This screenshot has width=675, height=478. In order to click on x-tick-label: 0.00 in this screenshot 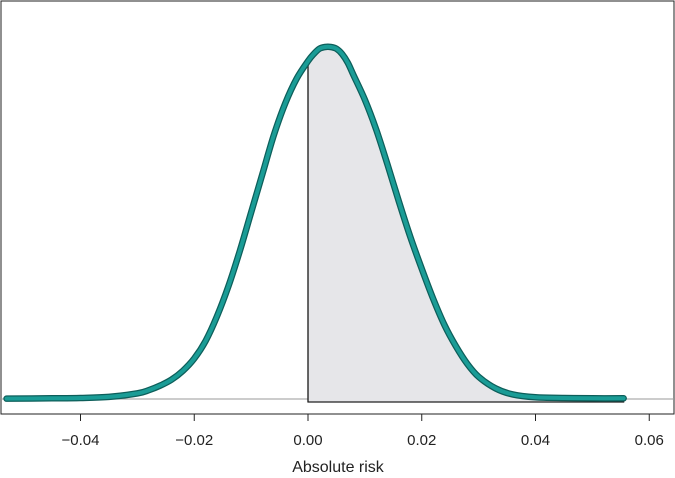, I will do `click(307, 440)`.